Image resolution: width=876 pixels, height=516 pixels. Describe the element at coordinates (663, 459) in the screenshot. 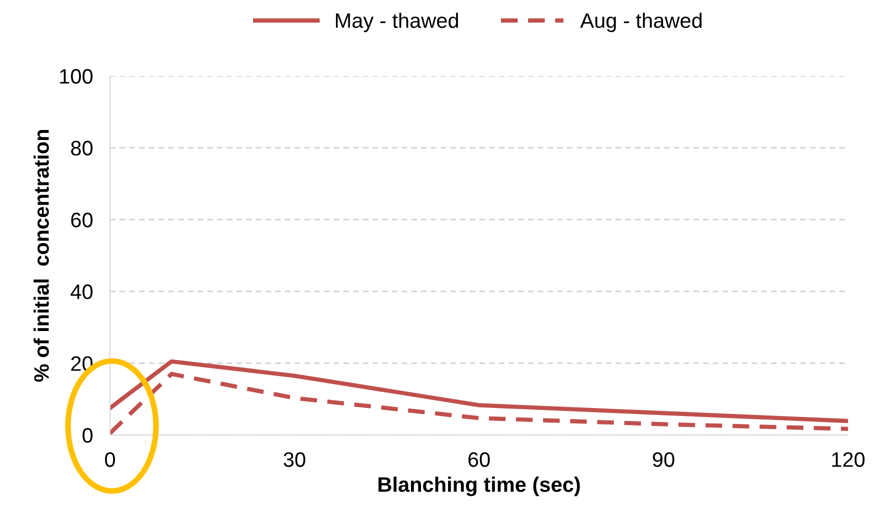

I see `x-tick-label: 90` at that location.